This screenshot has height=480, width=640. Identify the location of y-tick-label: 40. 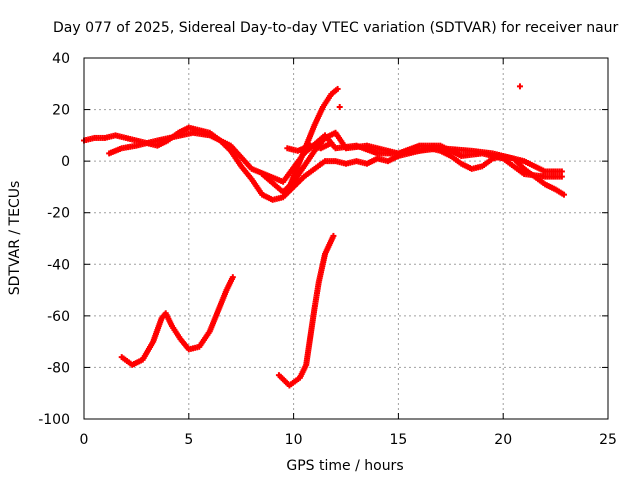
(61, 59).